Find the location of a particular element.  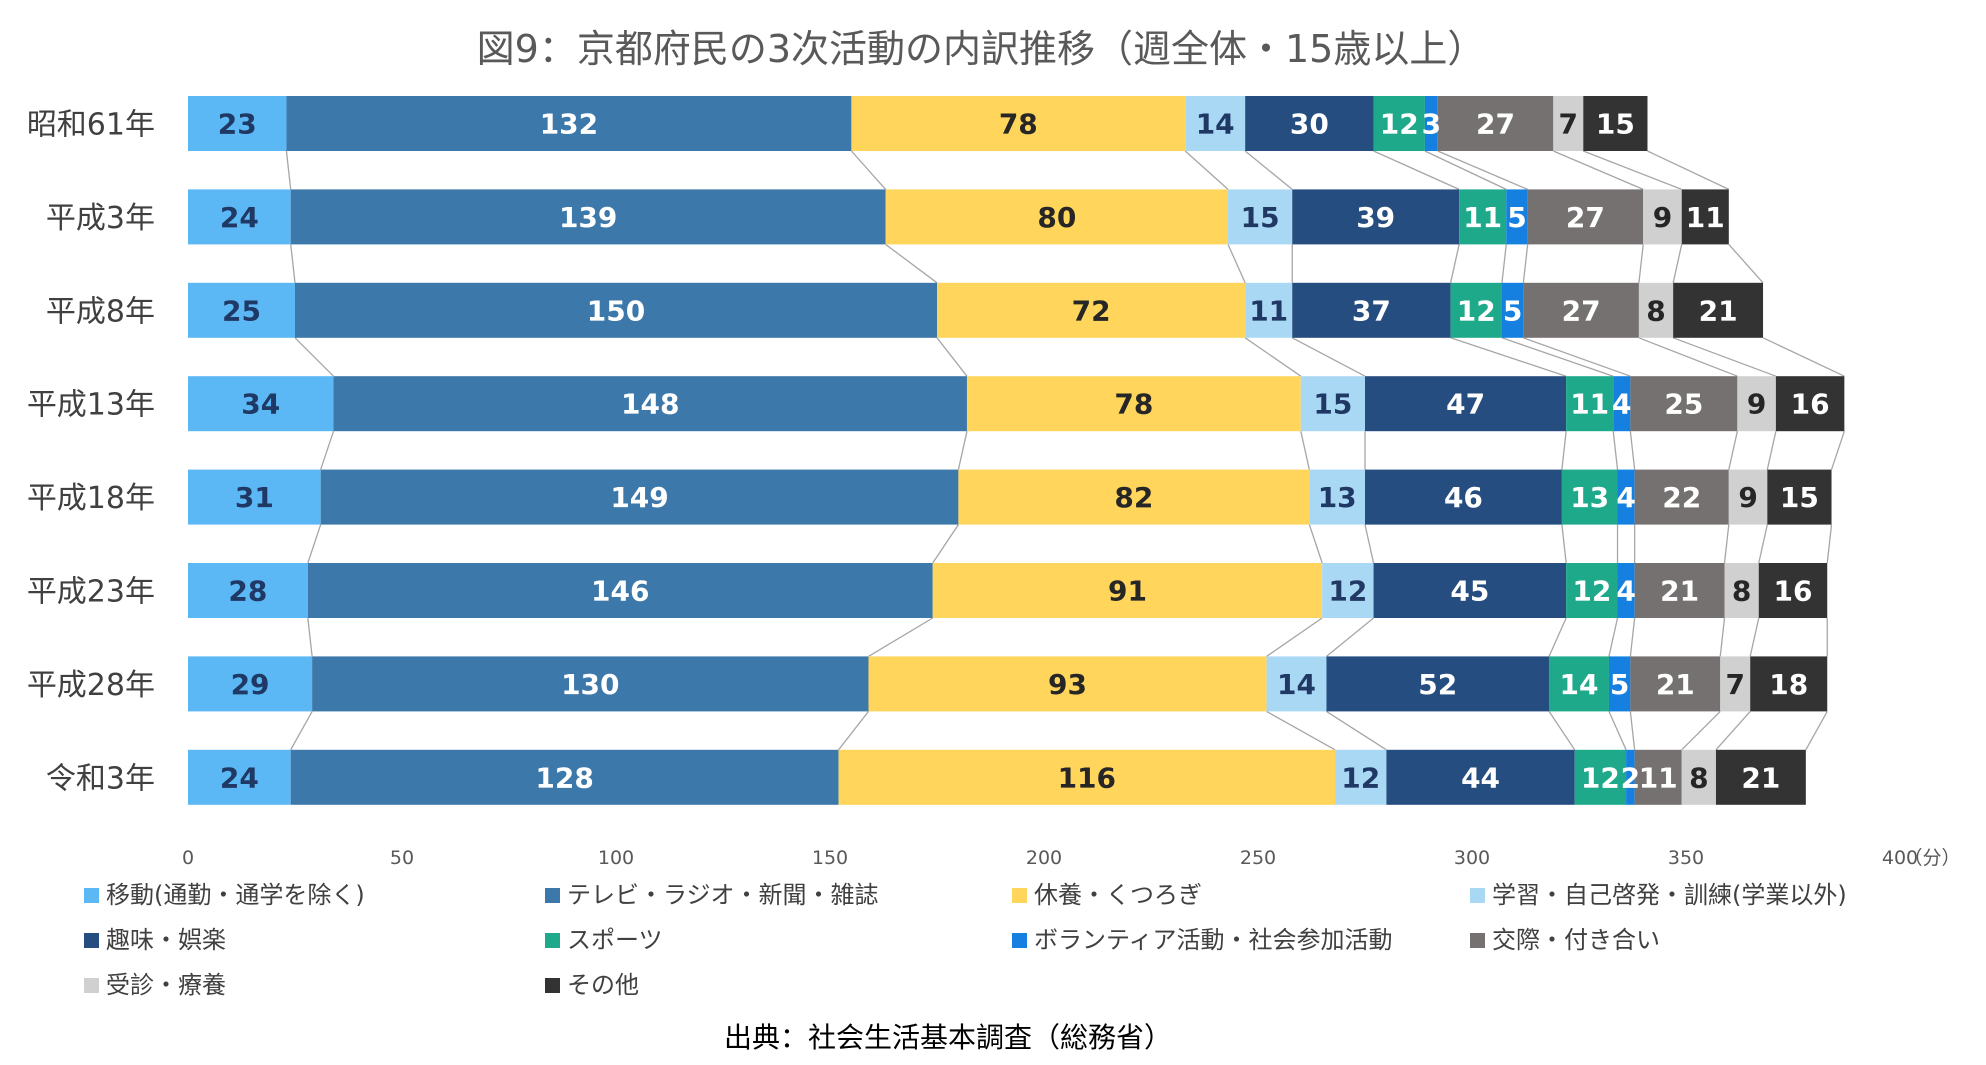

x-tick-label: 250 is located at coordinates (1258, 858).